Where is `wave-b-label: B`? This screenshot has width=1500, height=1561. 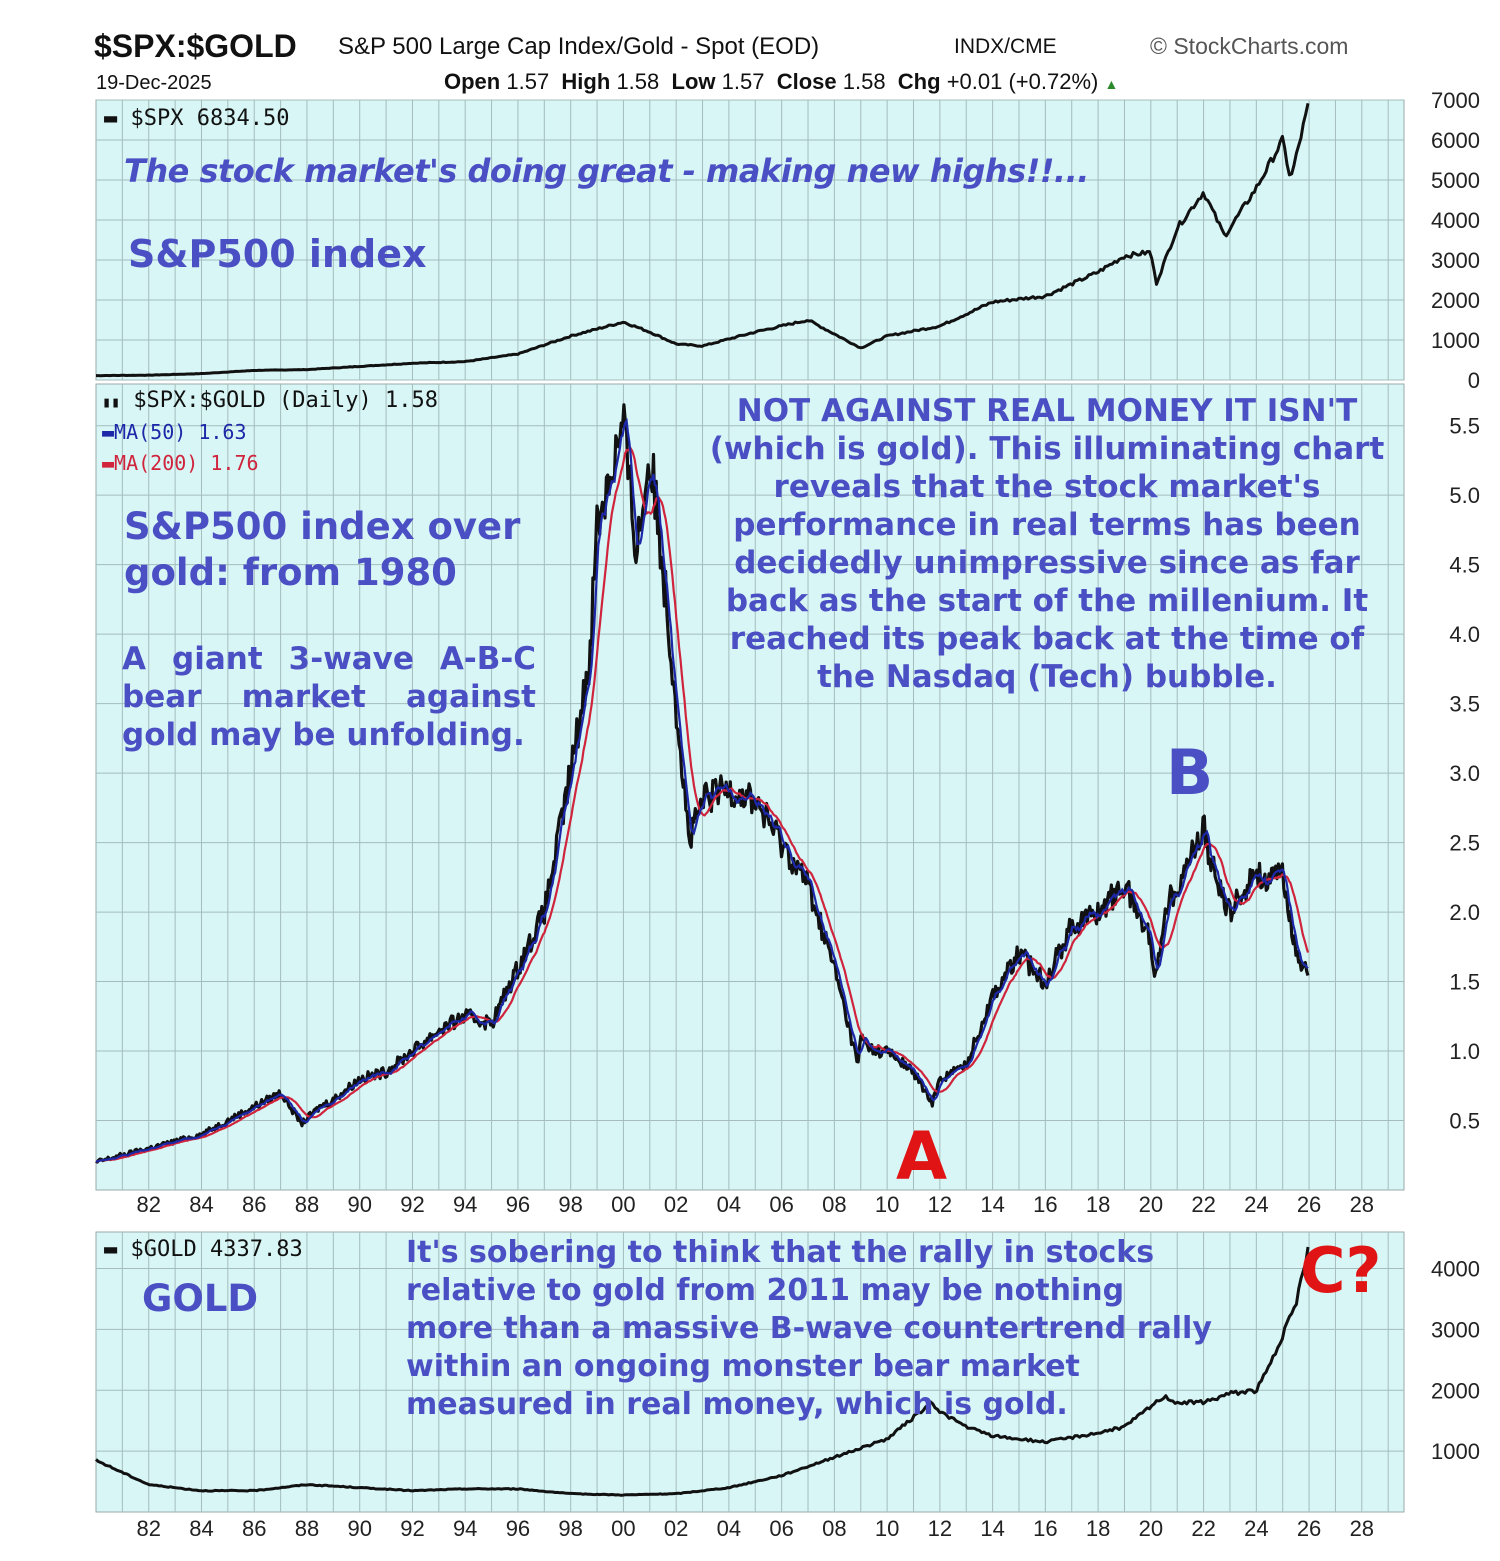
wave-b-label: B is located at coordinates (1190, 772).